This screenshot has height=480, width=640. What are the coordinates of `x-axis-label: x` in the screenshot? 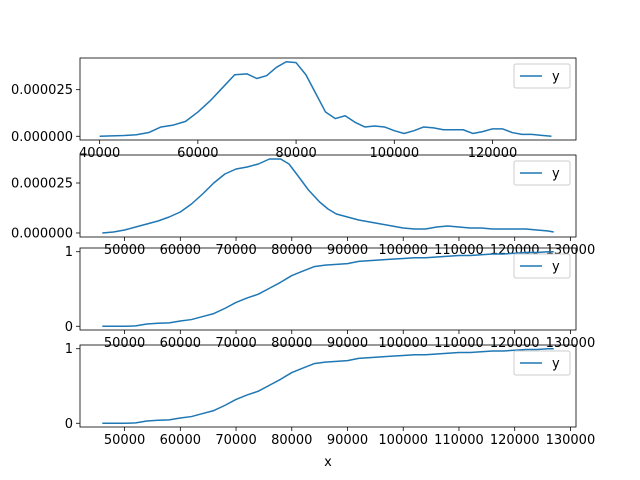 It's located at (328, 462).